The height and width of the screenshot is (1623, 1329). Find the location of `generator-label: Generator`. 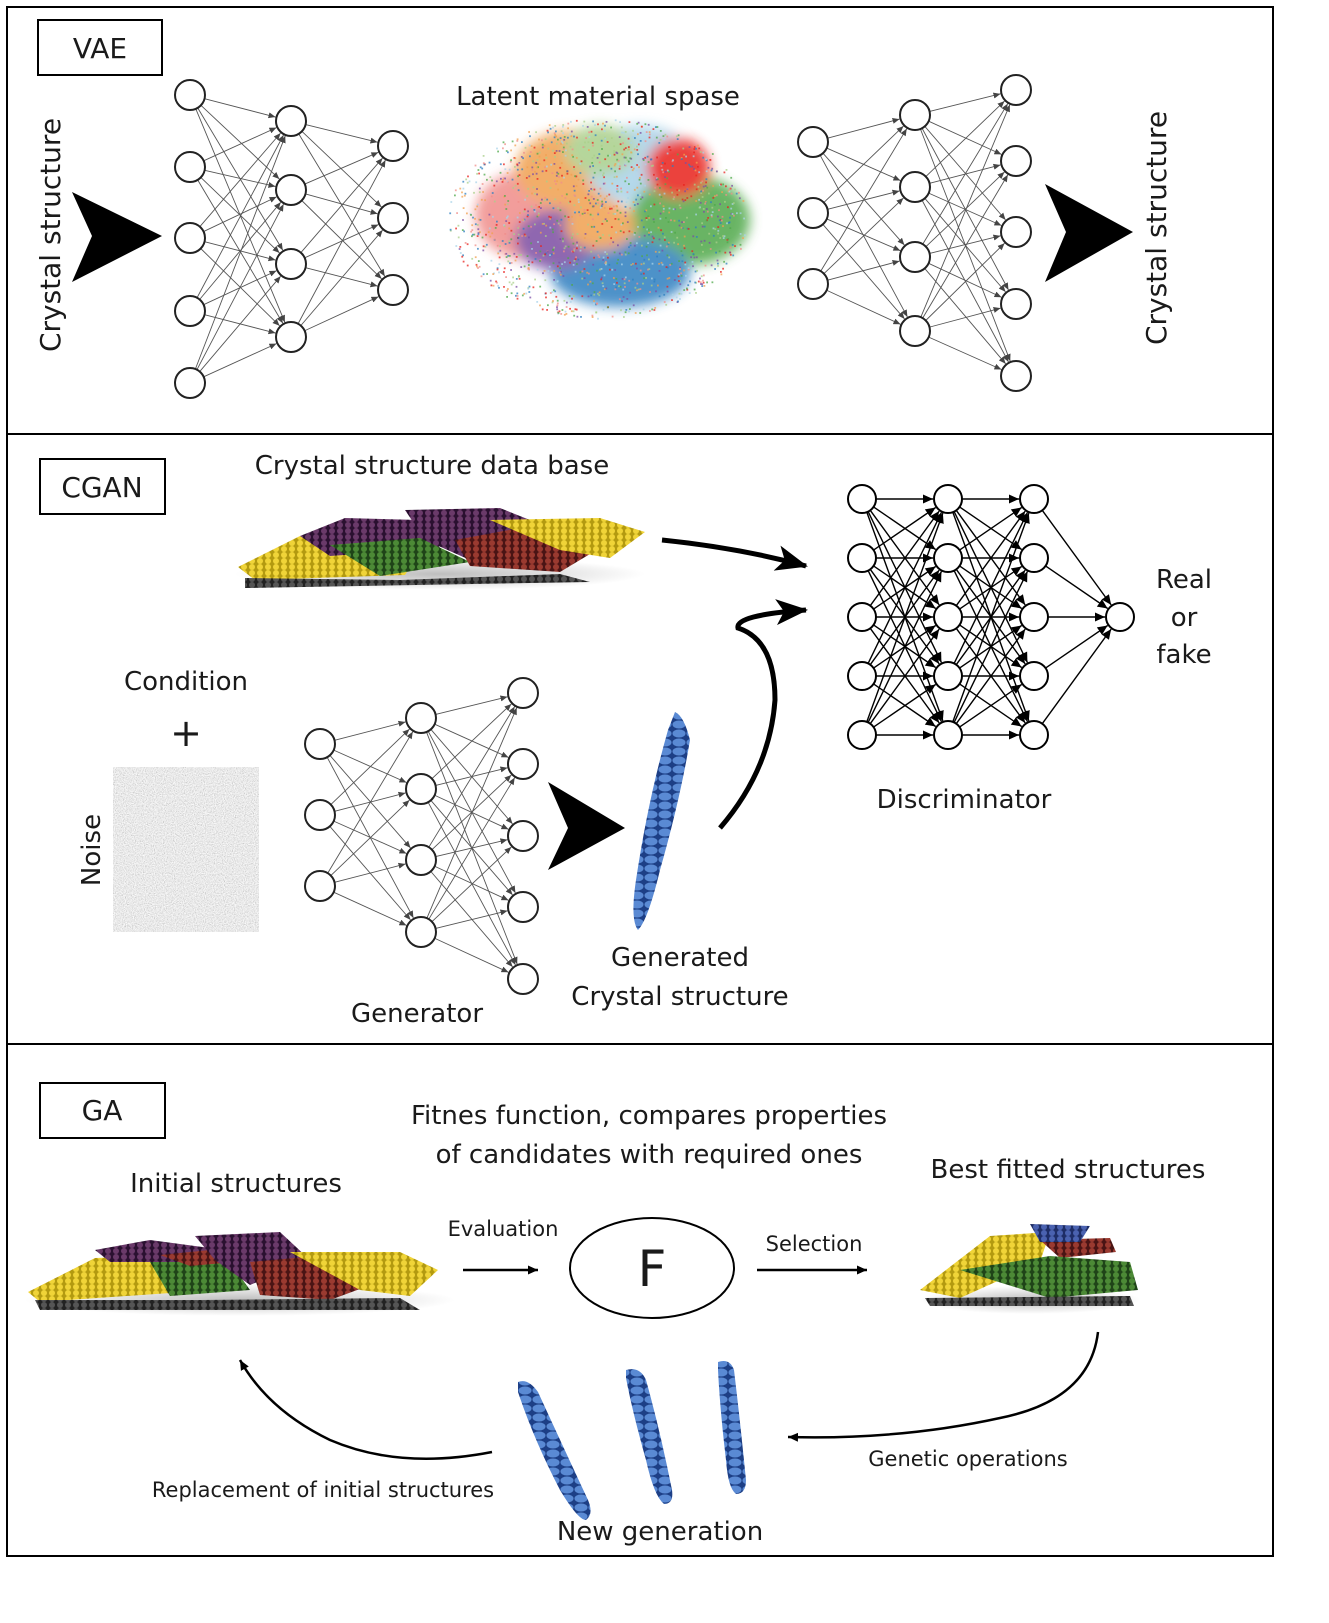

generator-label: Generator is located at coordinates (417, 1014).